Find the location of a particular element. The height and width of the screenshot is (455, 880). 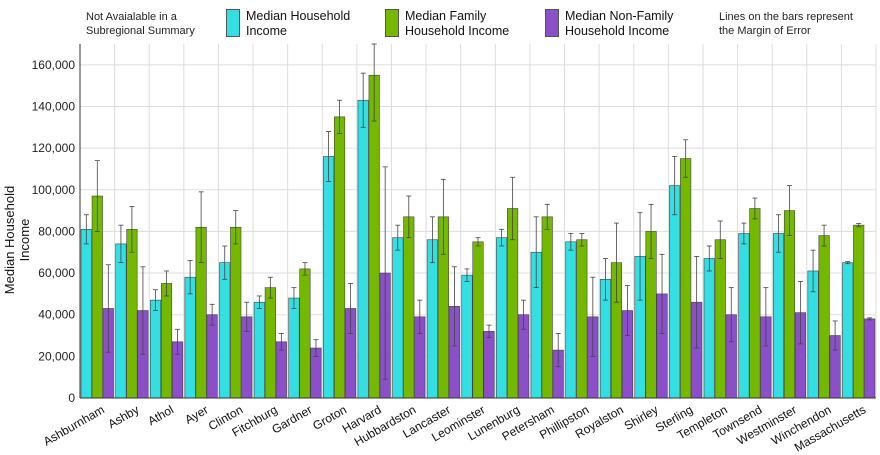

legend-item-nonfamily: Median Non-Family Household Income is located at coordinates (609, 24).